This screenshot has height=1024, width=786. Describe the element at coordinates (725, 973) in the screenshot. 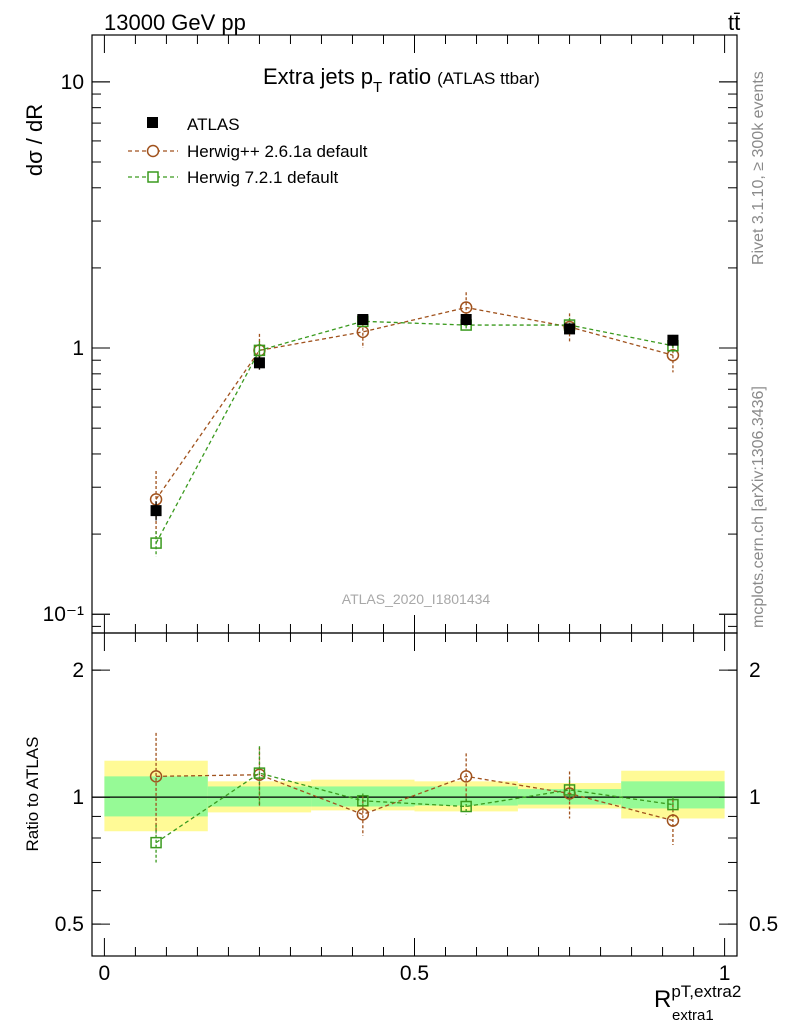

I see `x-tick-label: 1` at that location.